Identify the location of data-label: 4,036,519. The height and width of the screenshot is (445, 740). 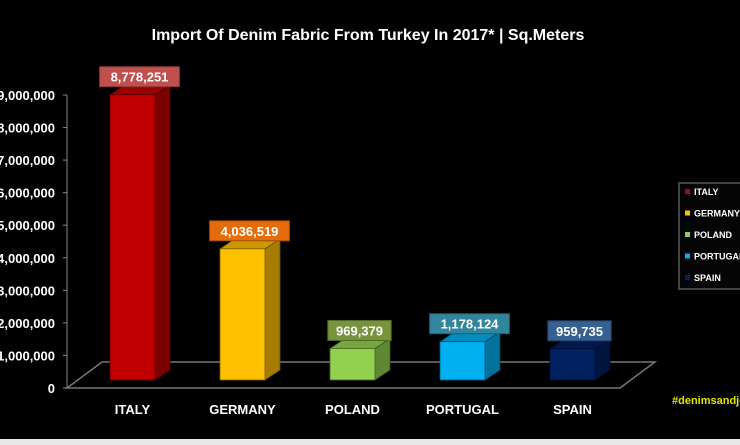
(250, 231).